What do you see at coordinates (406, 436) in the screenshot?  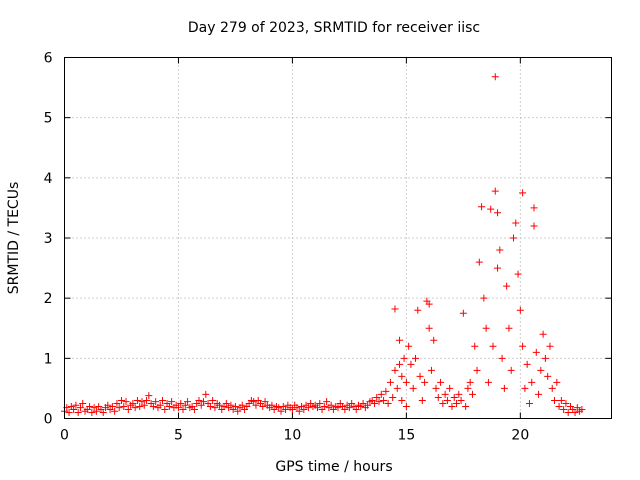 I see `x-tick-label: 15` at bounding box center [406, 436].